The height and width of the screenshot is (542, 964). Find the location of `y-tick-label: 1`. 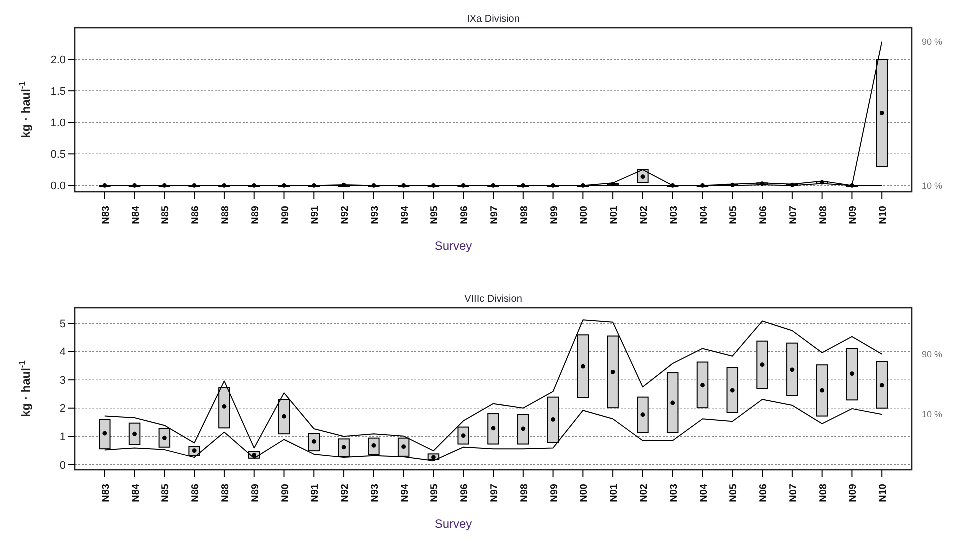

y-tick-label: 1 is located at coordinates (63, 437).